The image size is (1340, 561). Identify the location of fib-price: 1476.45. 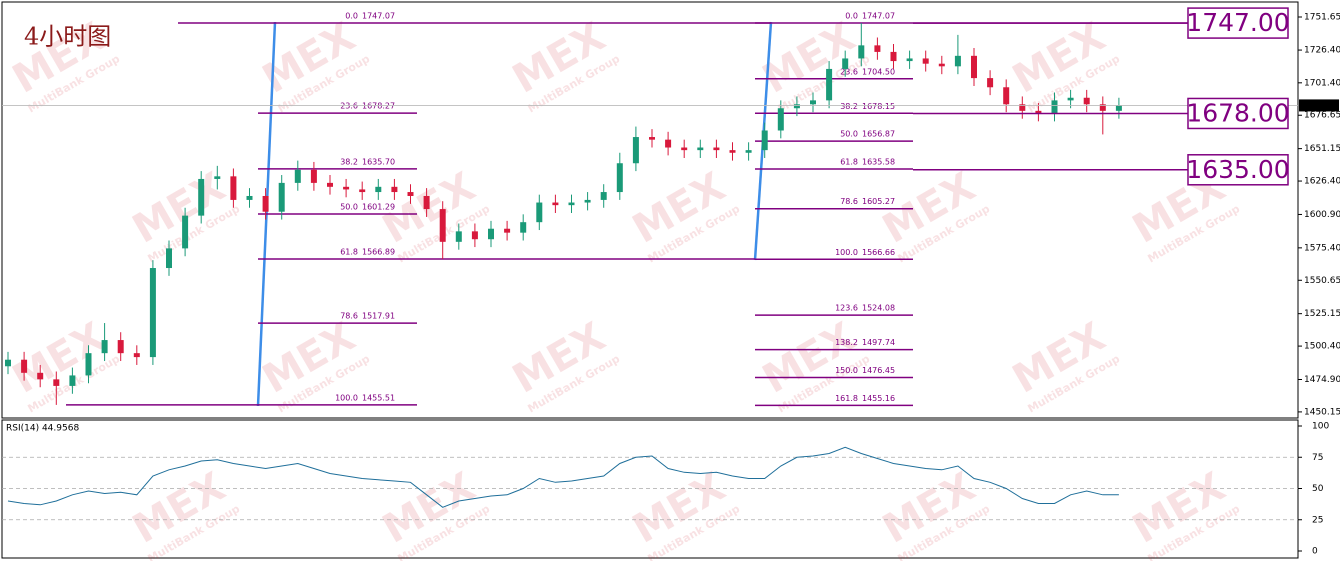
(878, 370).